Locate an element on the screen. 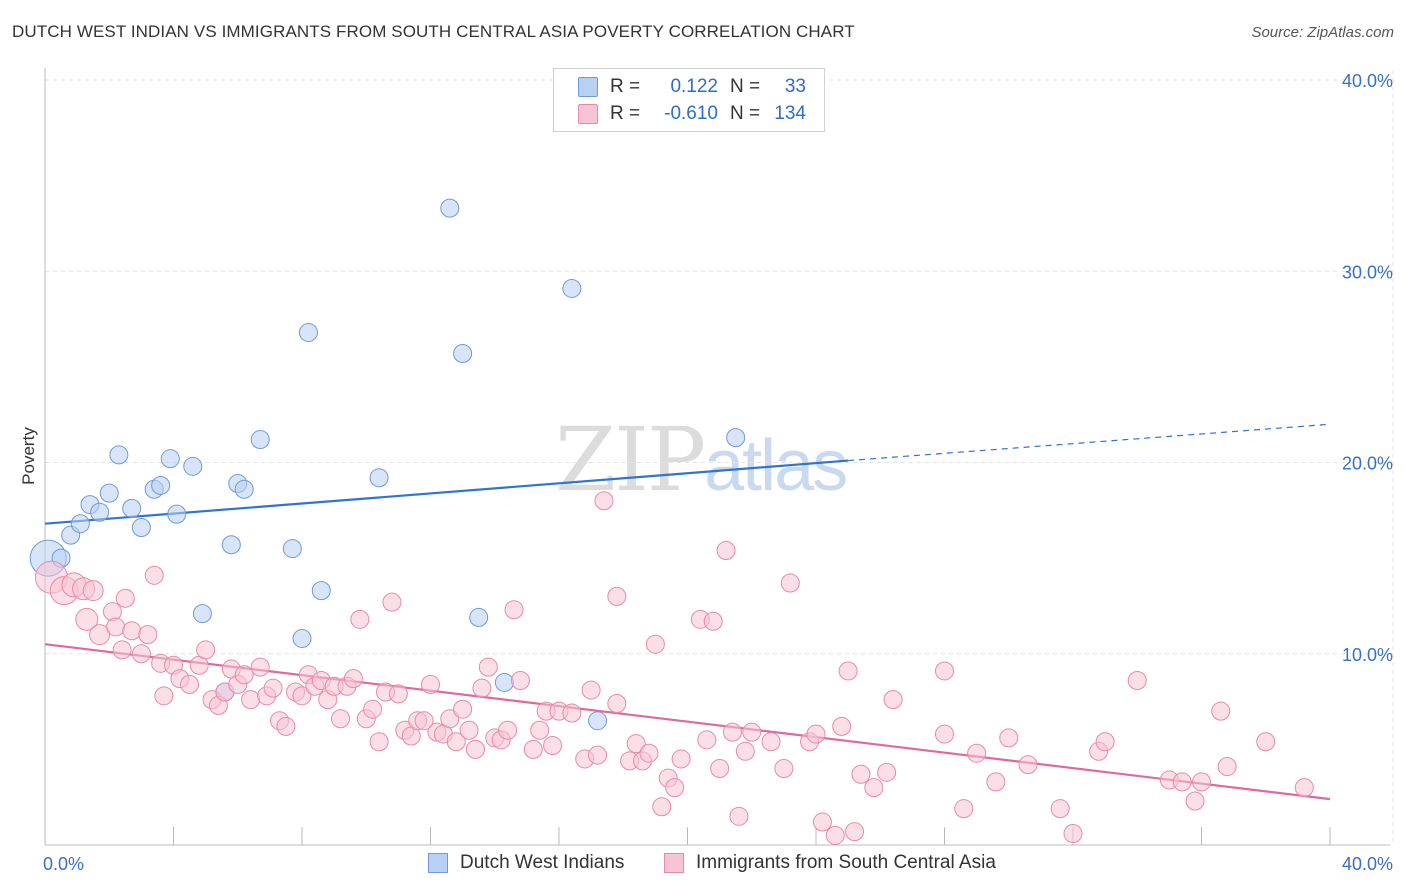 The height and width of the screenshot is (892, 1406). y-tick-label: 40.0% is located at coordinates (1367, 81).